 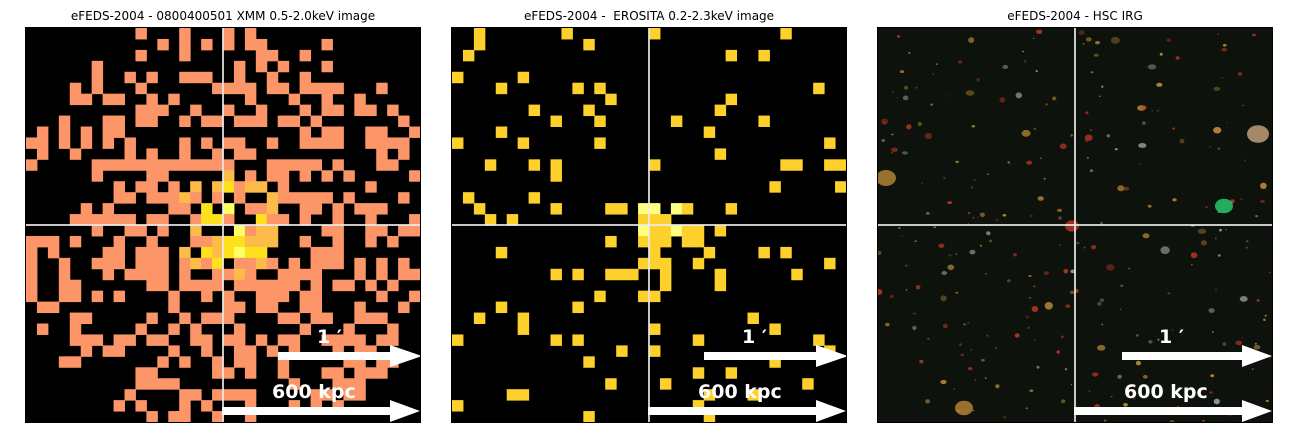 What do you see at coordinates (1075, 16) in the screenshot?
I see `panel-title: eFEDS-2004 - HSC IRG` at bounding box center [1075, 16].